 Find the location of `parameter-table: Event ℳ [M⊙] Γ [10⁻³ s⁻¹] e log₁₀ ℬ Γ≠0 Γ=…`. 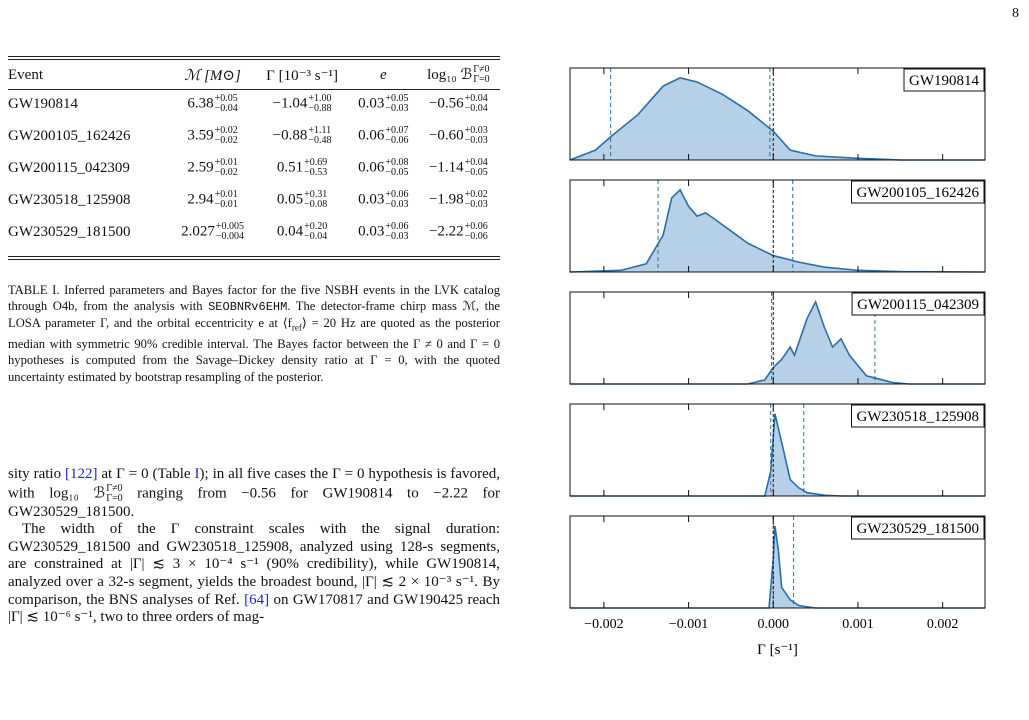

parameter-table: Event ℳ [M⊙] Γ [10⁻³ s⁻¹] e log₁₀ ℬ Γ≠0 Γ=… is located at coordinates (254, 155).